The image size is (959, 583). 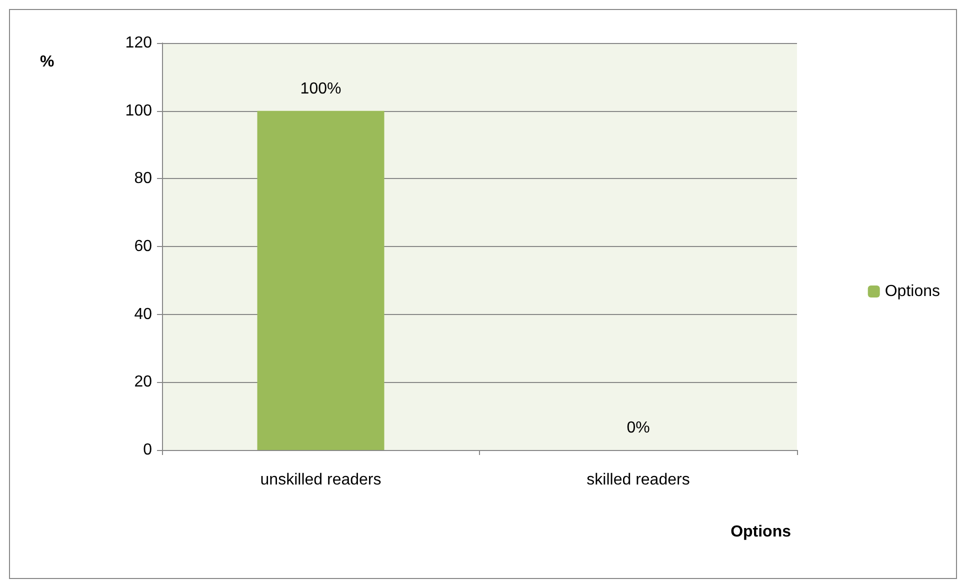 I want to click on data-label: 100%, so click(x=321, y=89).